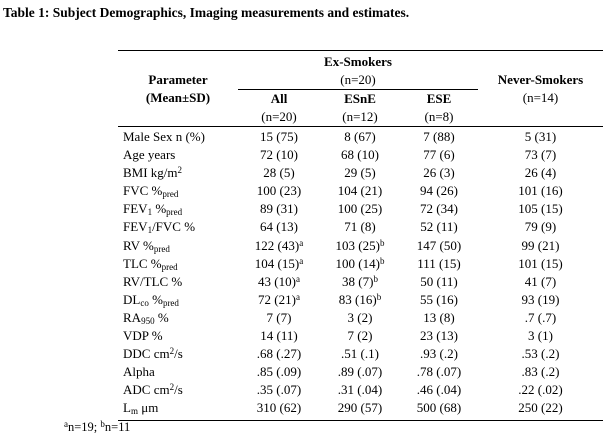  I want to click on value-cell: 100 (23), so click(279, 191).